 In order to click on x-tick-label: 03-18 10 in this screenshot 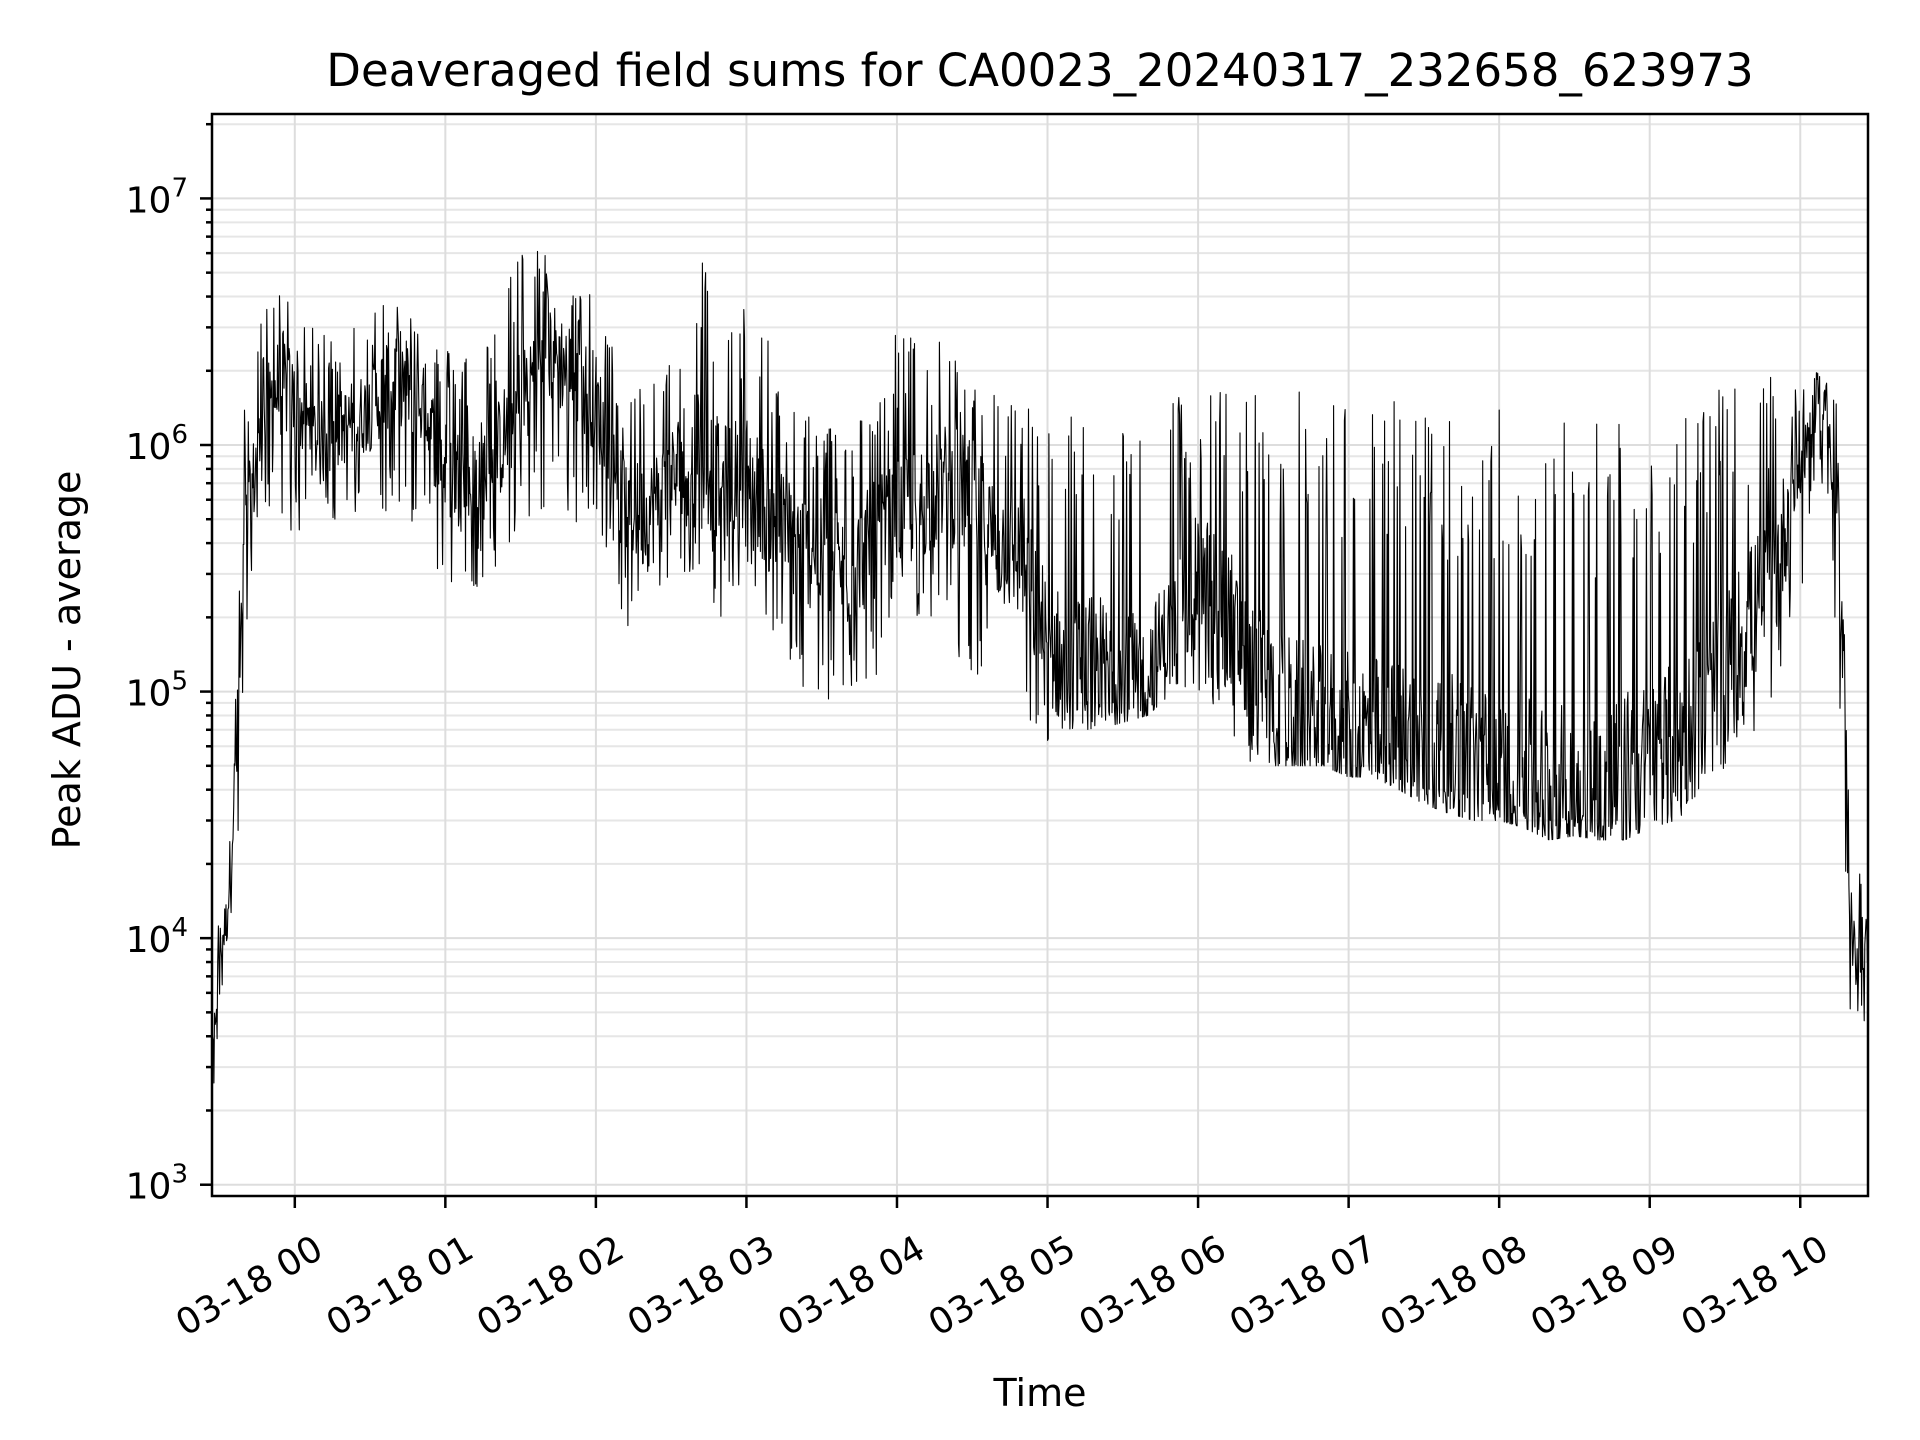, I will do `click(1755, 1286)`.